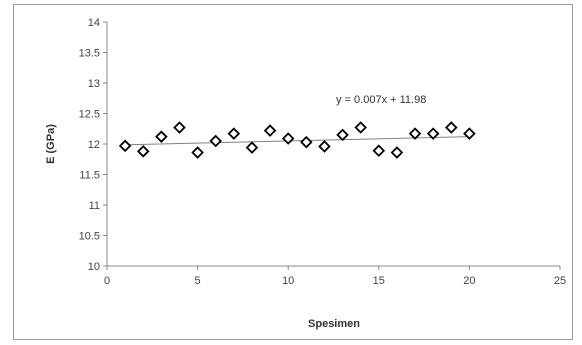 The height and width of the screenshot is (345, 582). What do you see at coordinates (107, 281) in the screenshot?
I see `x-tick-label: 0` at bounding box center [107, 281].